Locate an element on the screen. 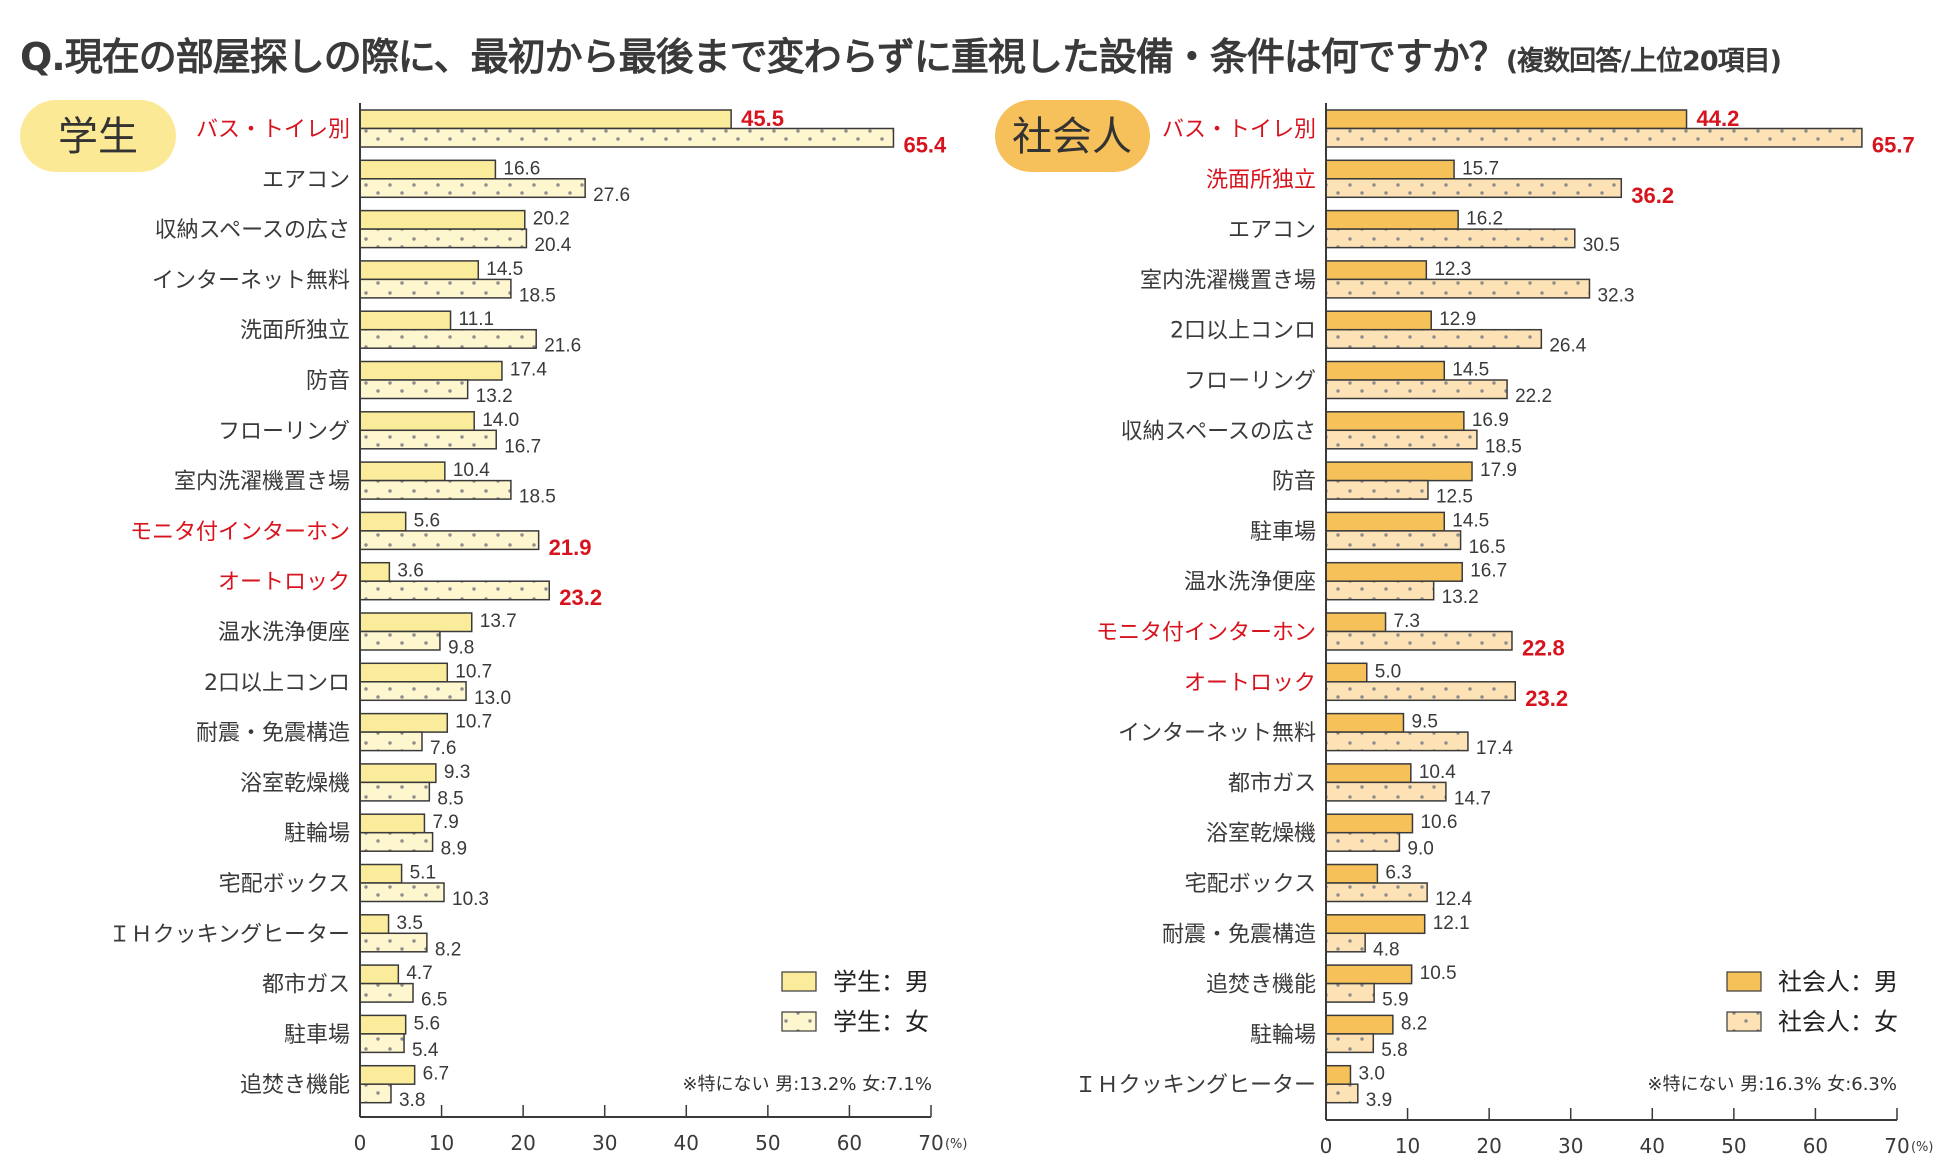 The height and width of the screenshot is (1169, 1950). category-label: 耐震・免震構造 is located at coordinates (1239, 934).